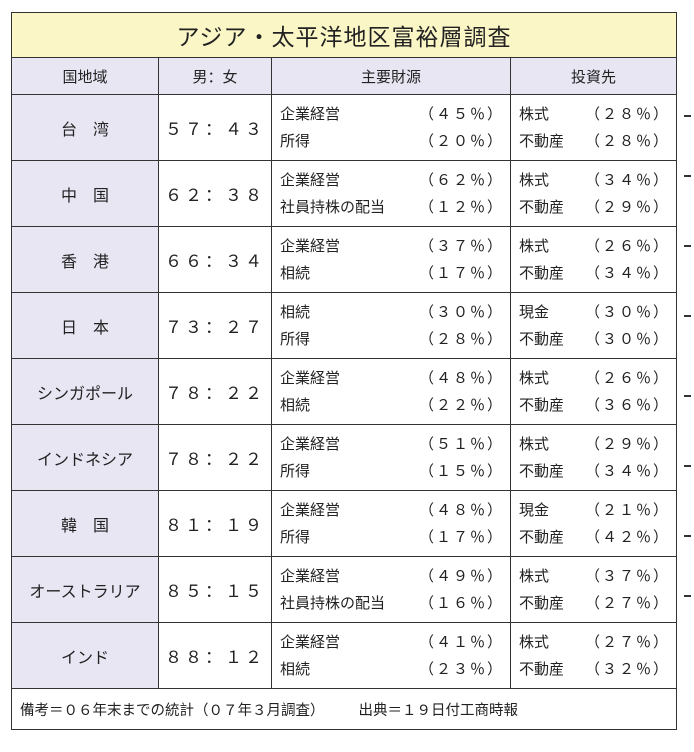 This screenshot has height=752, width=694. Describe the element at coordinates (689, 375) in the screenshot. I see `adjacent-page-edge` at that location.